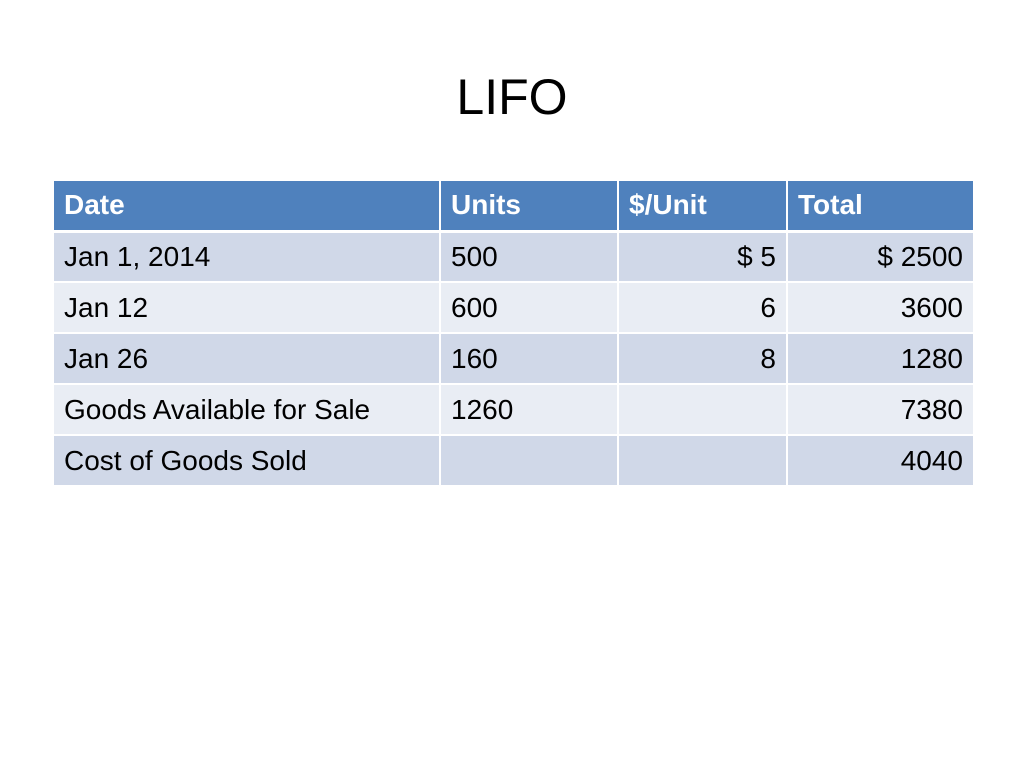 This screenshot has width=1024, height=768. I want to click on cell-total: 3600, so click(880, 307).